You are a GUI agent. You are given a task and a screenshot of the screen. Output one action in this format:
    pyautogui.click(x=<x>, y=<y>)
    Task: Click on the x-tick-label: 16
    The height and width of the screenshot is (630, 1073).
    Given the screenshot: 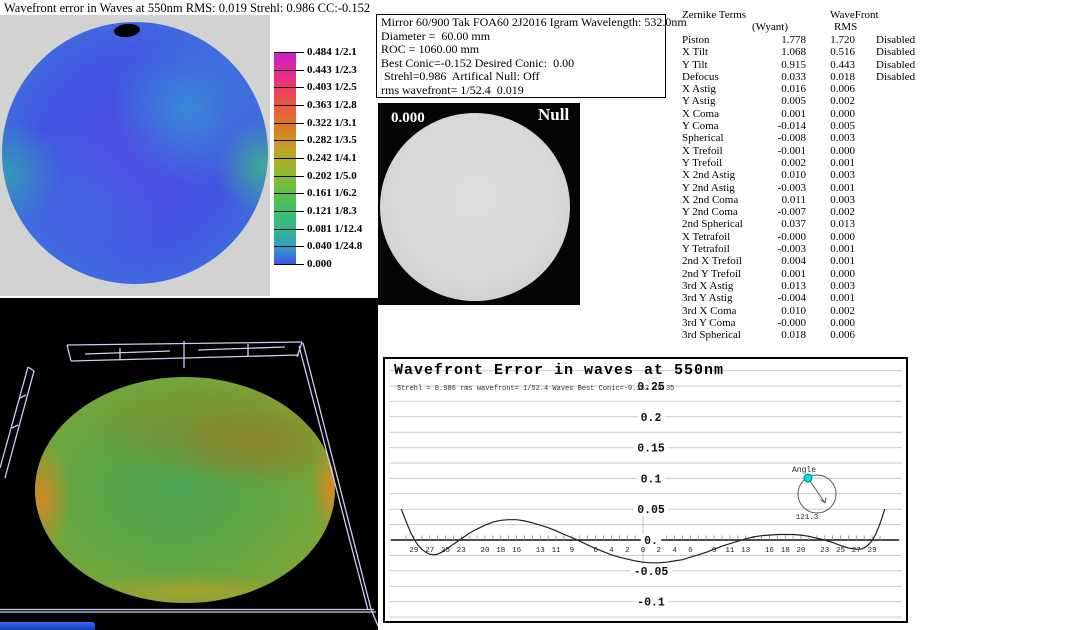 What is the action you would take?
    pyautogui.click(x=770, y=551)
    